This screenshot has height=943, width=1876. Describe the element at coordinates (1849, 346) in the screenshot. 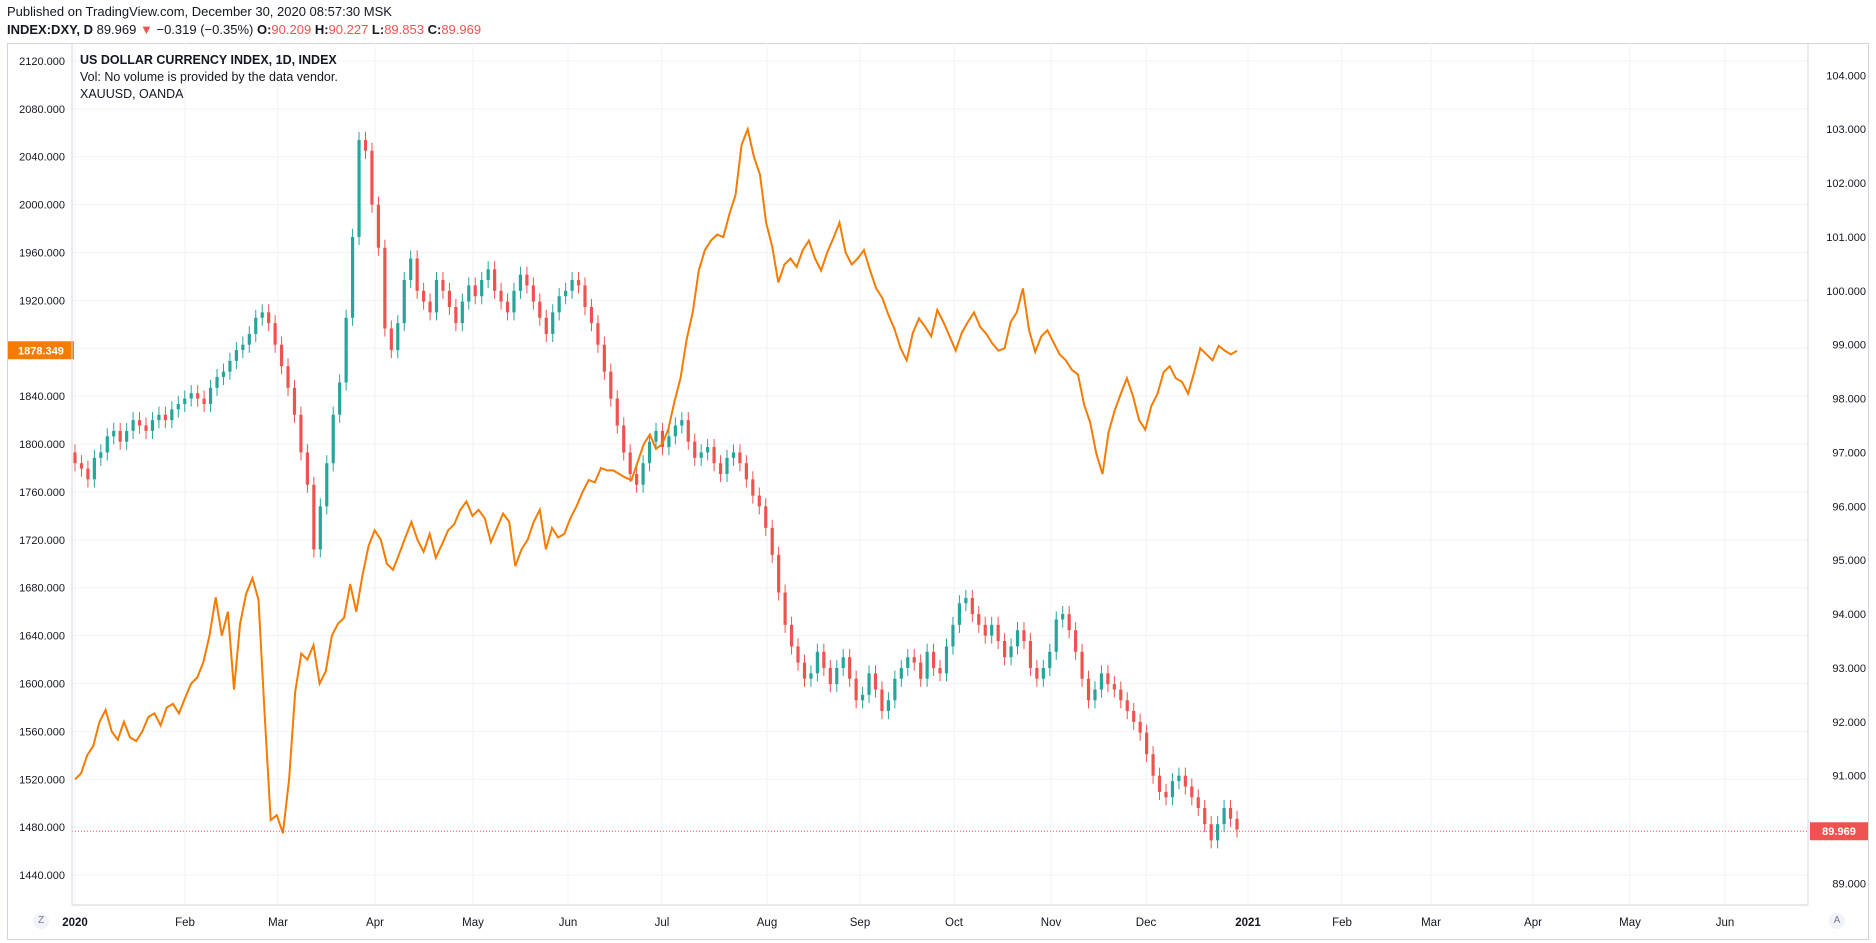

I see `right-axis-tick-label: 99.000` at that location.